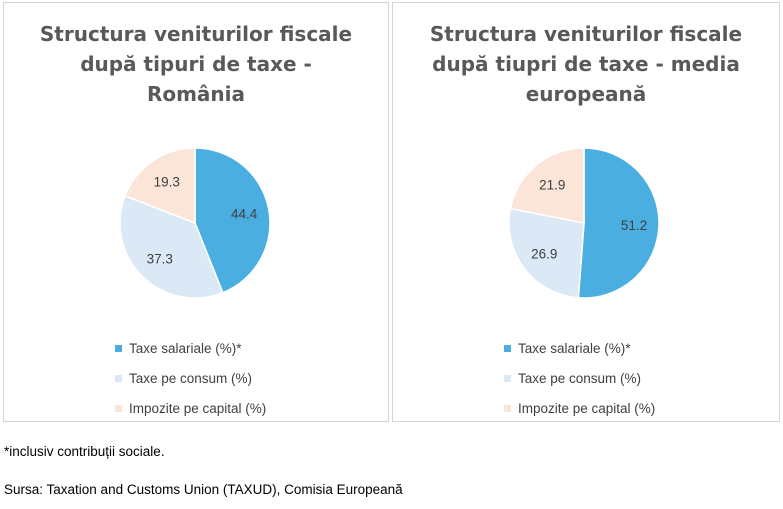 This screenshot has height=509, width=783. Describe the element at coordinates (84, 451) in the screenshot. I see `footnote-note: *inclusiv contribuții sociale.` at that location.